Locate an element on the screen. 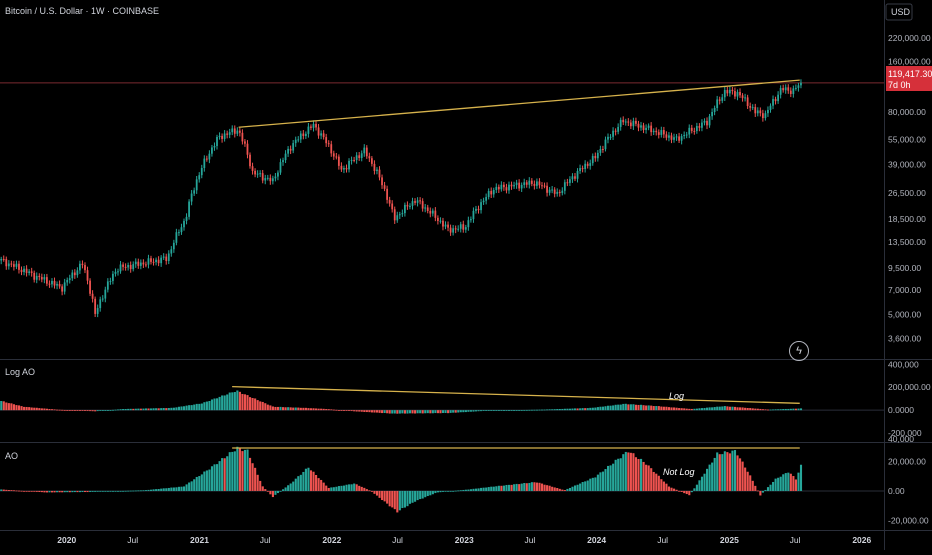  price-tick-label: 160,000.00 is located at coordinates (909, 61).